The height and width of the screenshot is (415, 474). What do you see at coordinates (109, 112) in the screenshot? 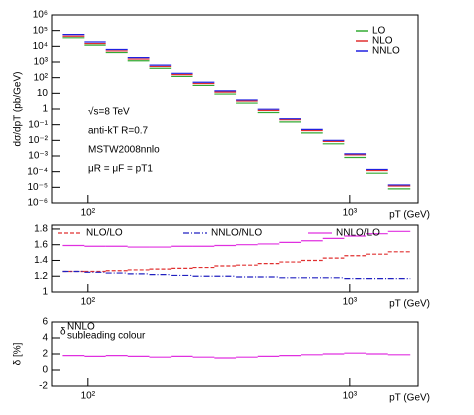
I see `annotation: √s=8 TeV` at bounding box center [109, 112].